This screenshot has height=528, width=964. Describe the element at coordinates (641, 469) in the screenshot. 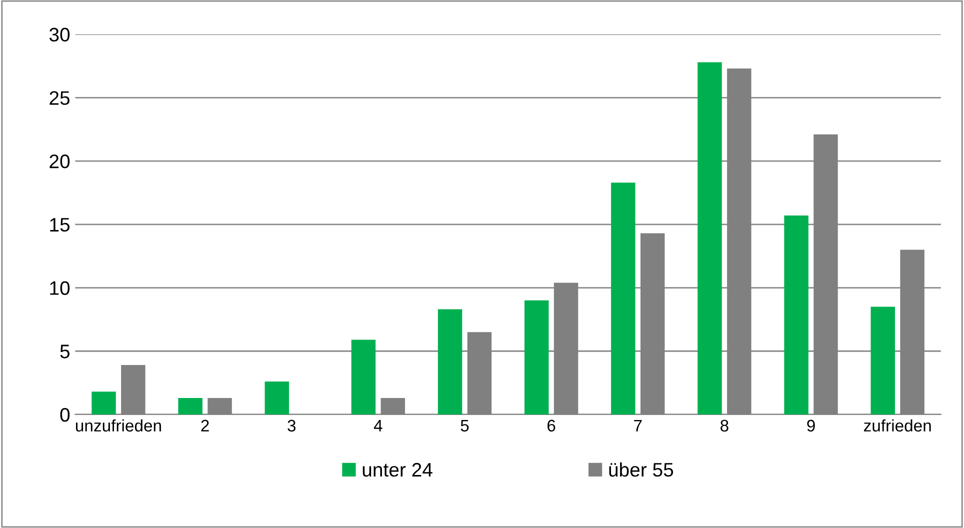

I see `legend-label: über 55` at that location.